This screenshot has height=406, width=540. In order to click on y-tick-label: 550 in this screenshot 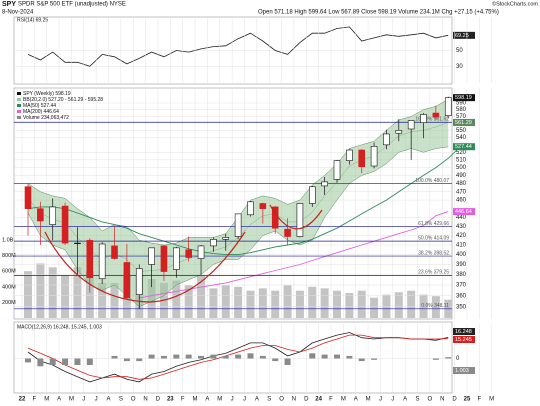, I will do `click(461, 131)`.